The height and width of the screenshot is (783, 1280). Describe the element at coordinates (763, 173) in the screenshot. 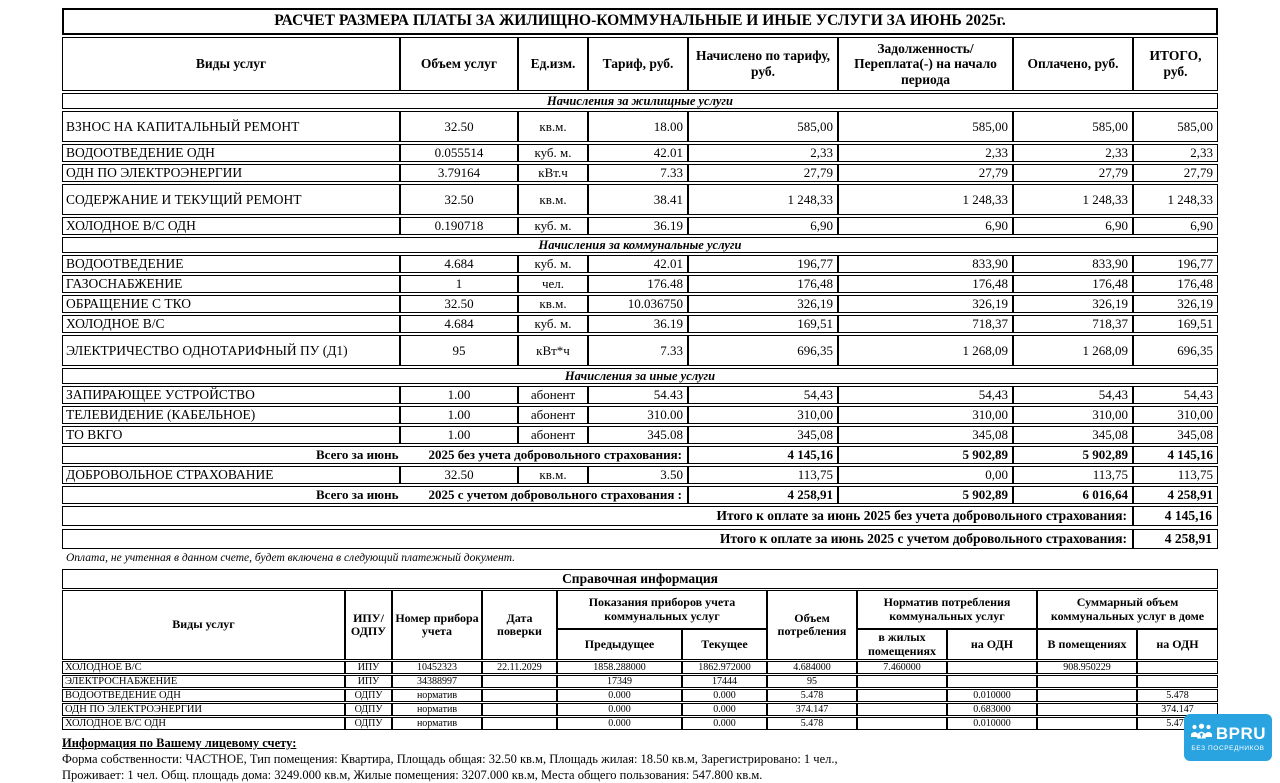

I see `accrued-cell: 27,79` at that location.